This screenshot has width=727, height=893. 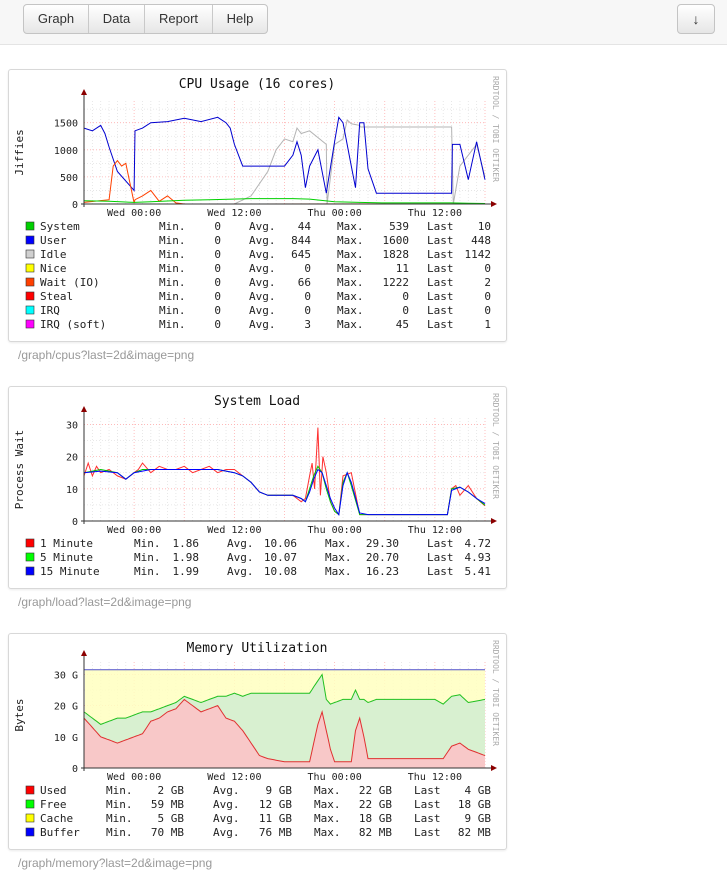 What do you see at coordinates (474, 804) in the screenshot?
I see `legend-last-value: 18 GB` at bounding box center [474, 804].